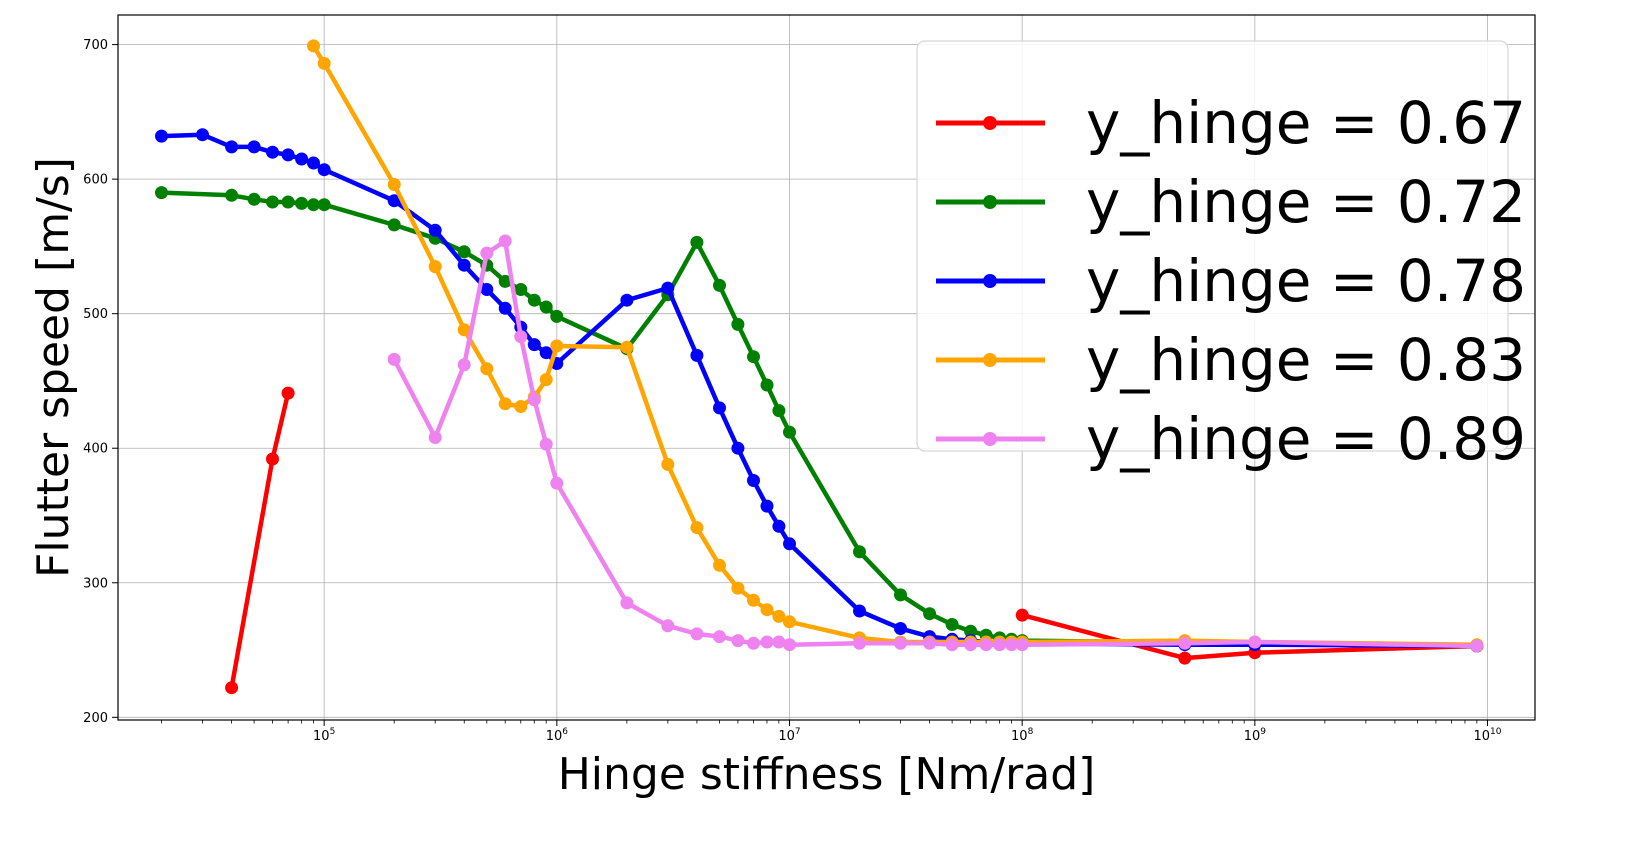  I want to click on legend-label: y_hinge = 0.78, so click(1306, 281).